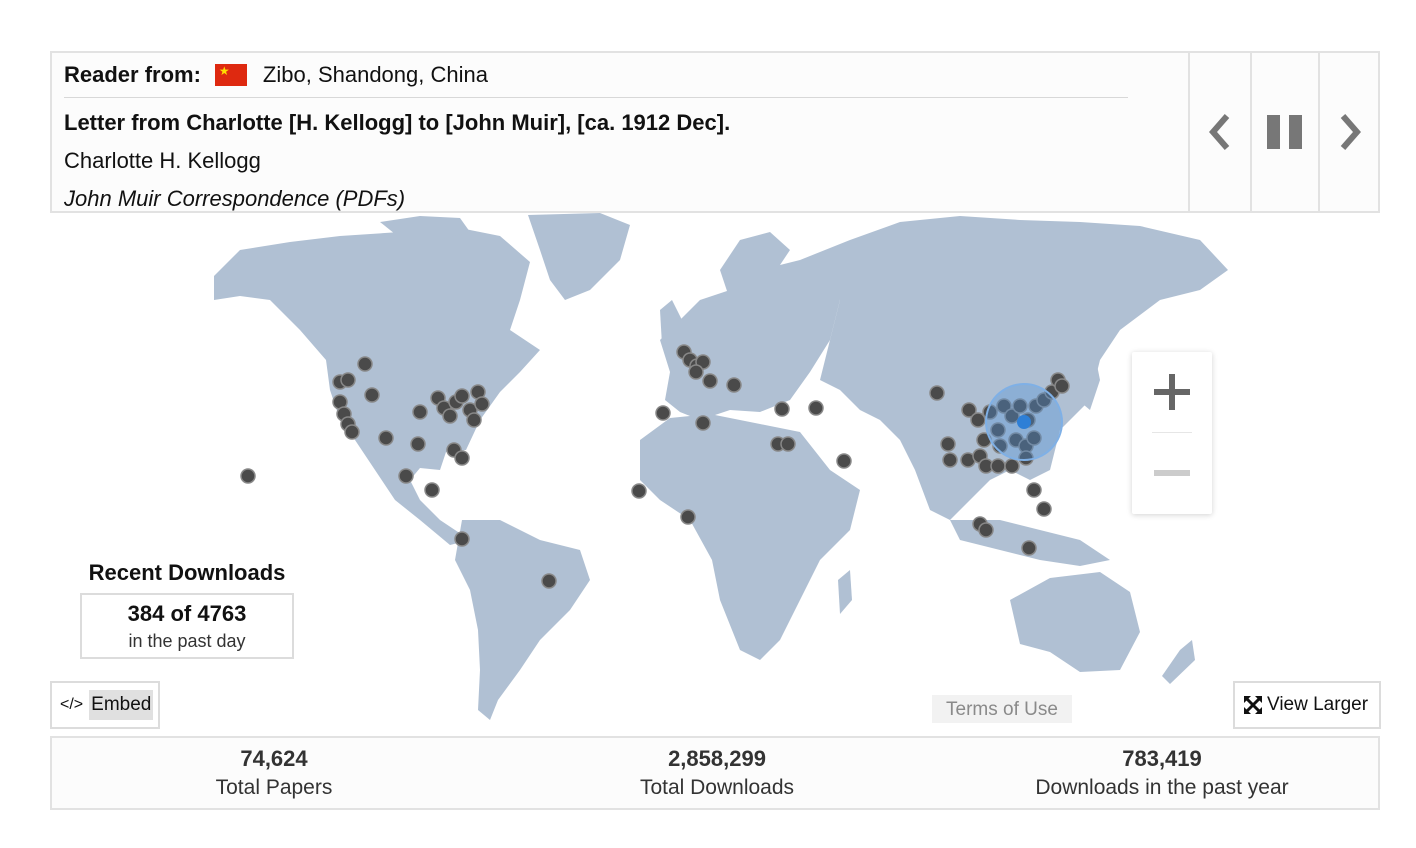 This screenshot has height=848, width=1416. I want to click on new-zealand, so click(1178, 662).